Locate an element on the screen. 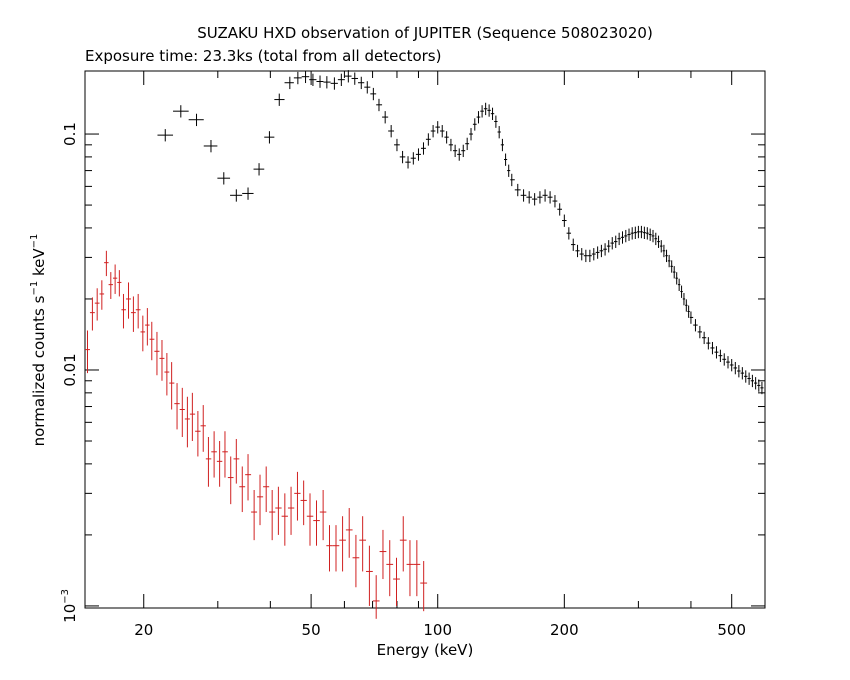  y-tick-label-base: 0.01 is located at coordinates (70, 369).